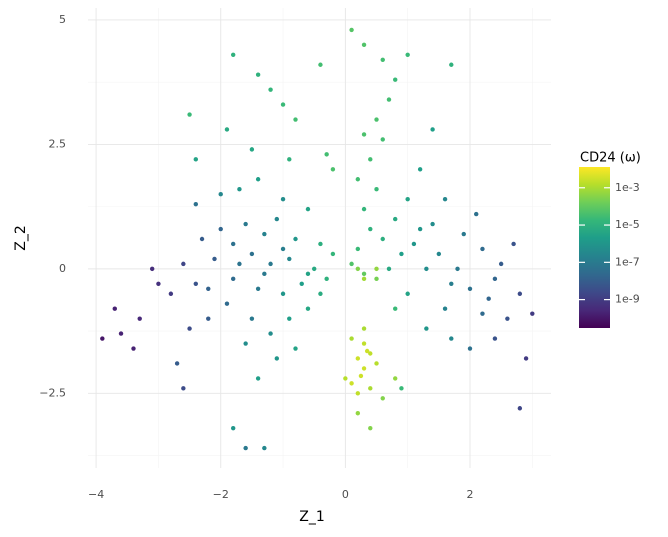  What do you see at coordinates (627, 299) in the screenshot?
I see `colorbar-tick-label: 1e-9` at bounding box center [627, 299].